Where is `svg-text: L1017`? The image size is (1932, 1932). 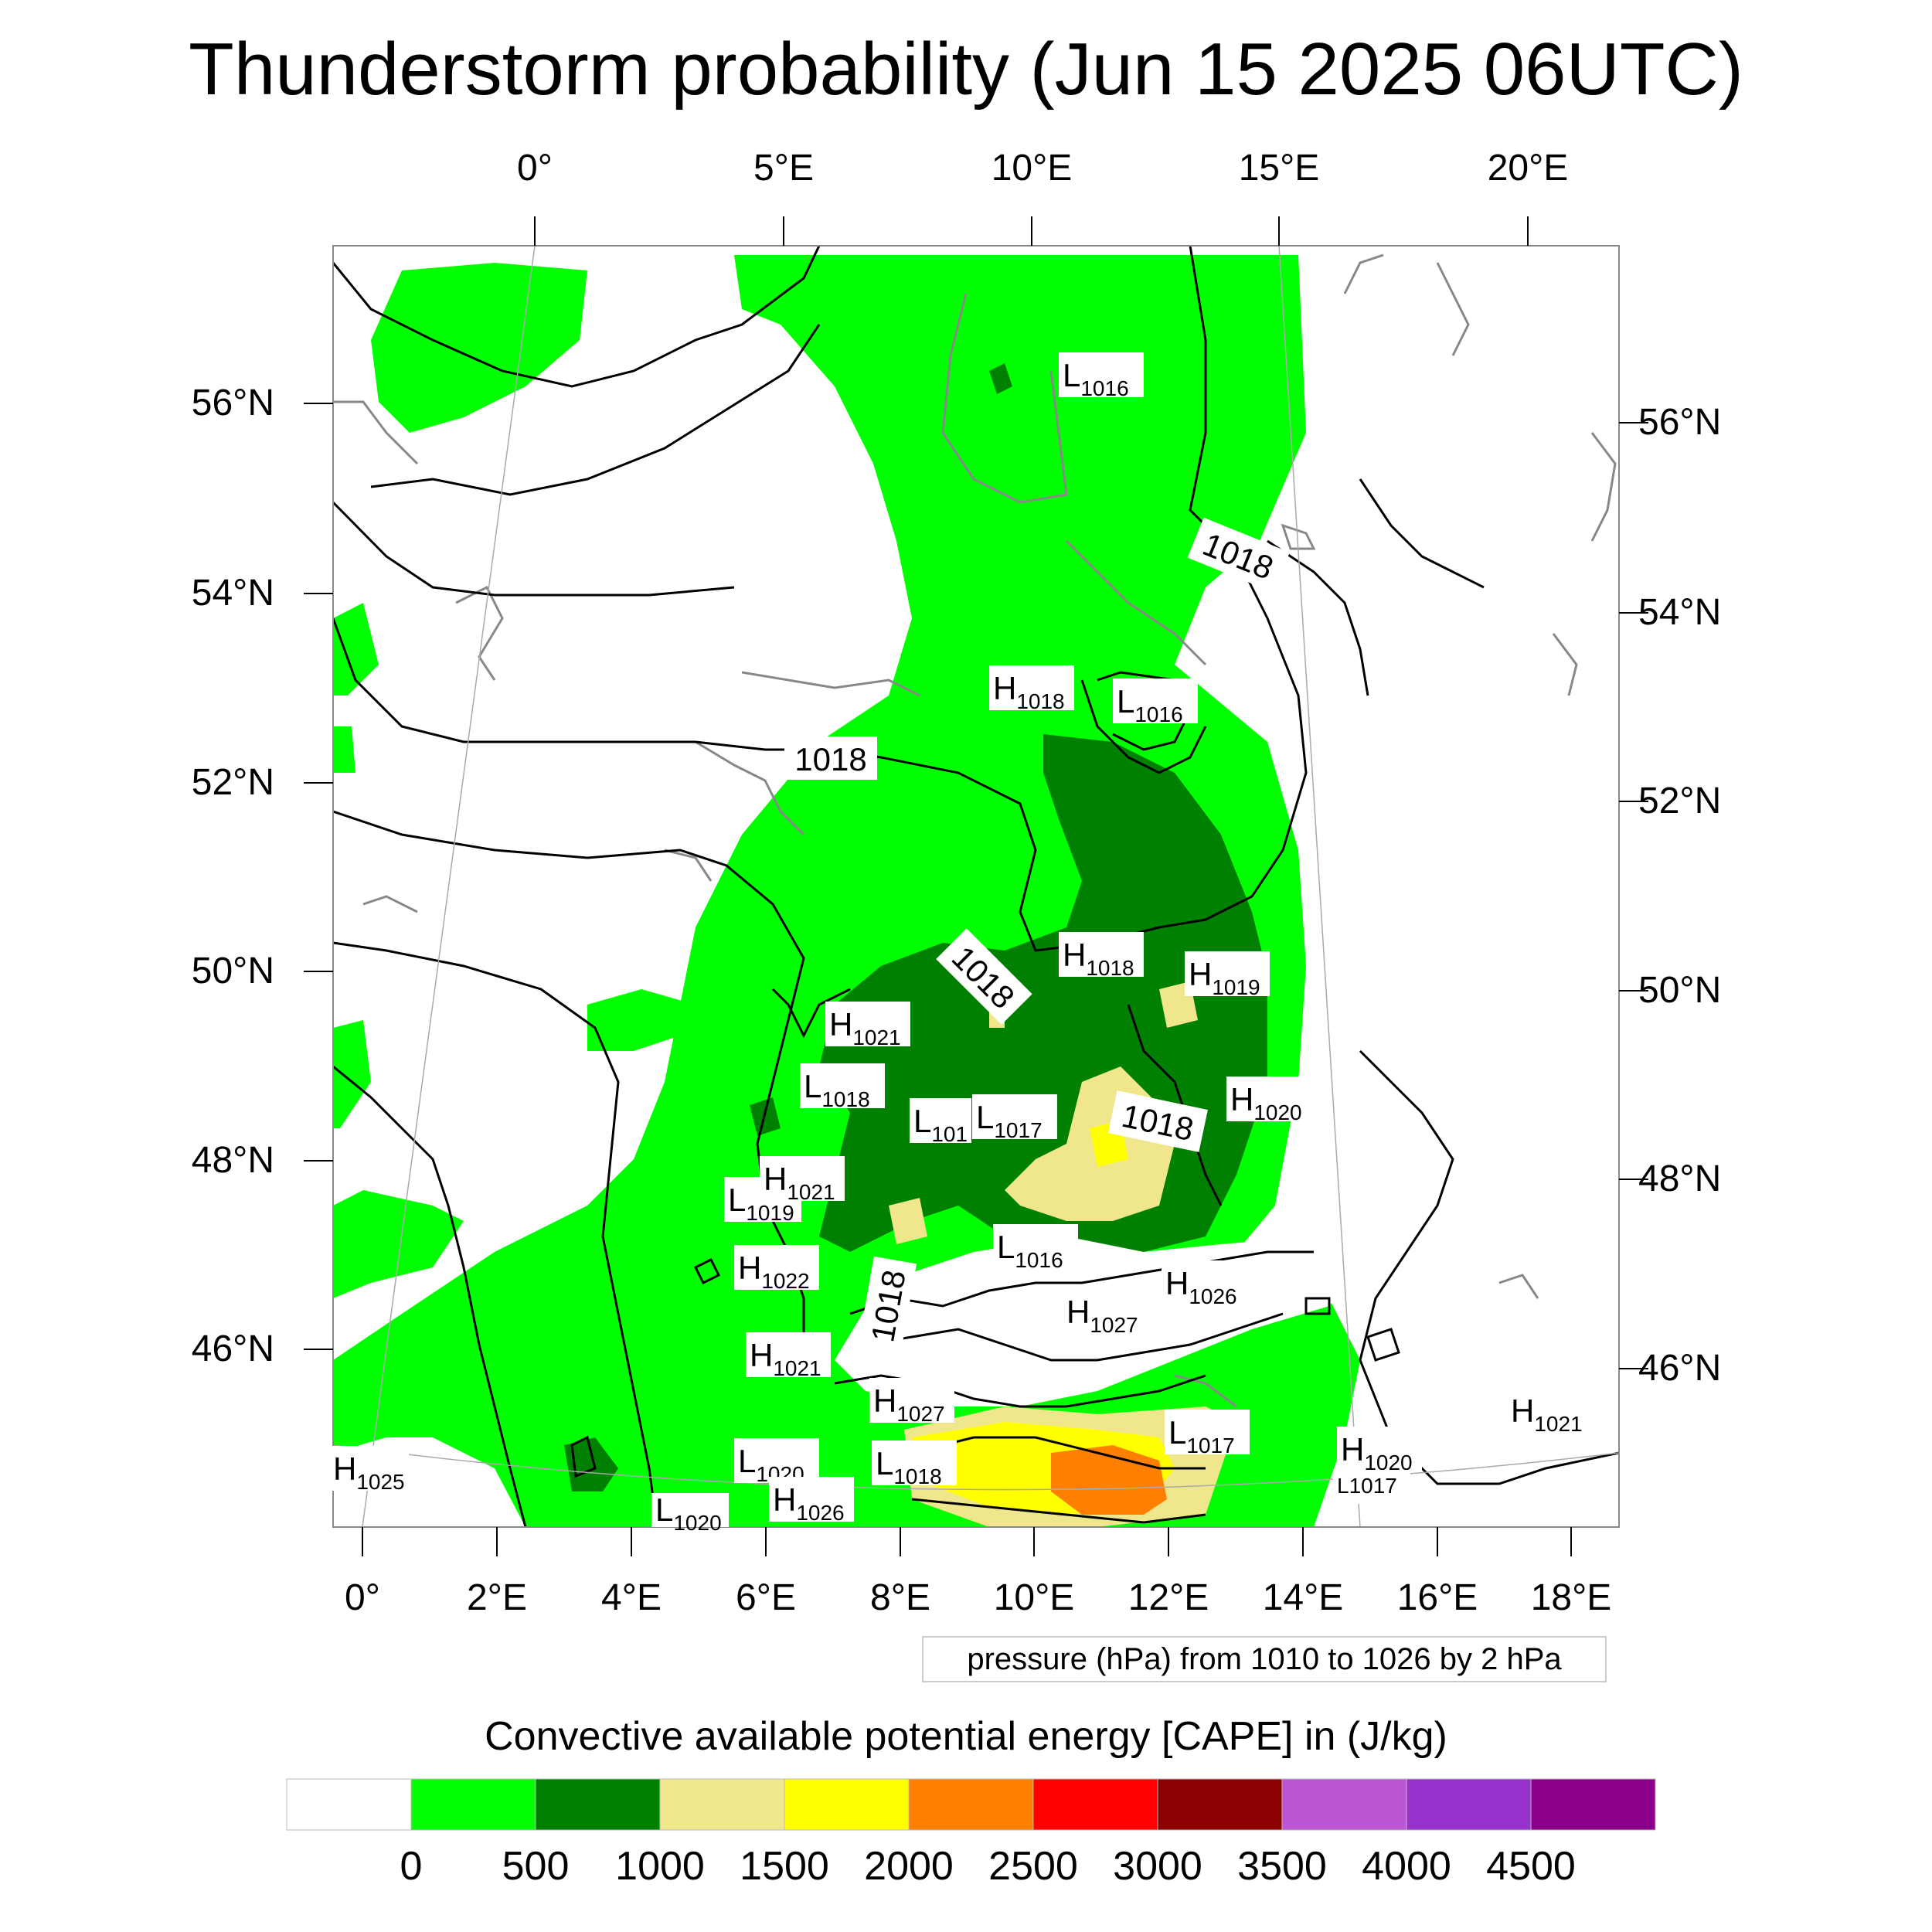
svg-text: L1017 is located at coordinates (1367, 1486).